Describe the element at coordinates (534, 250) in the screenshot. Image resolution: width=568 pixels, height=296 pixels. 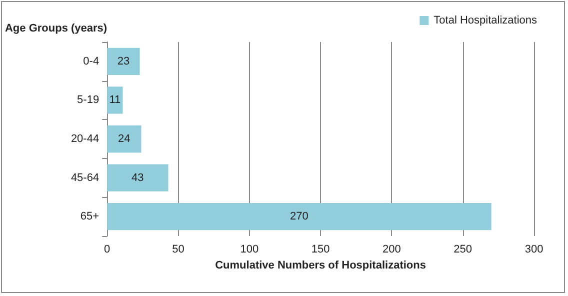
I see `x-tick-label: 300` at that location.